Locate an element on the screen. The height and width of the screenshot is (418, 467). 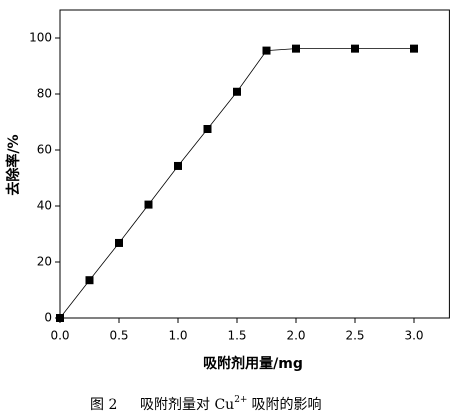
x-tick-label: 3.0 is located at coordinates (413, 336).